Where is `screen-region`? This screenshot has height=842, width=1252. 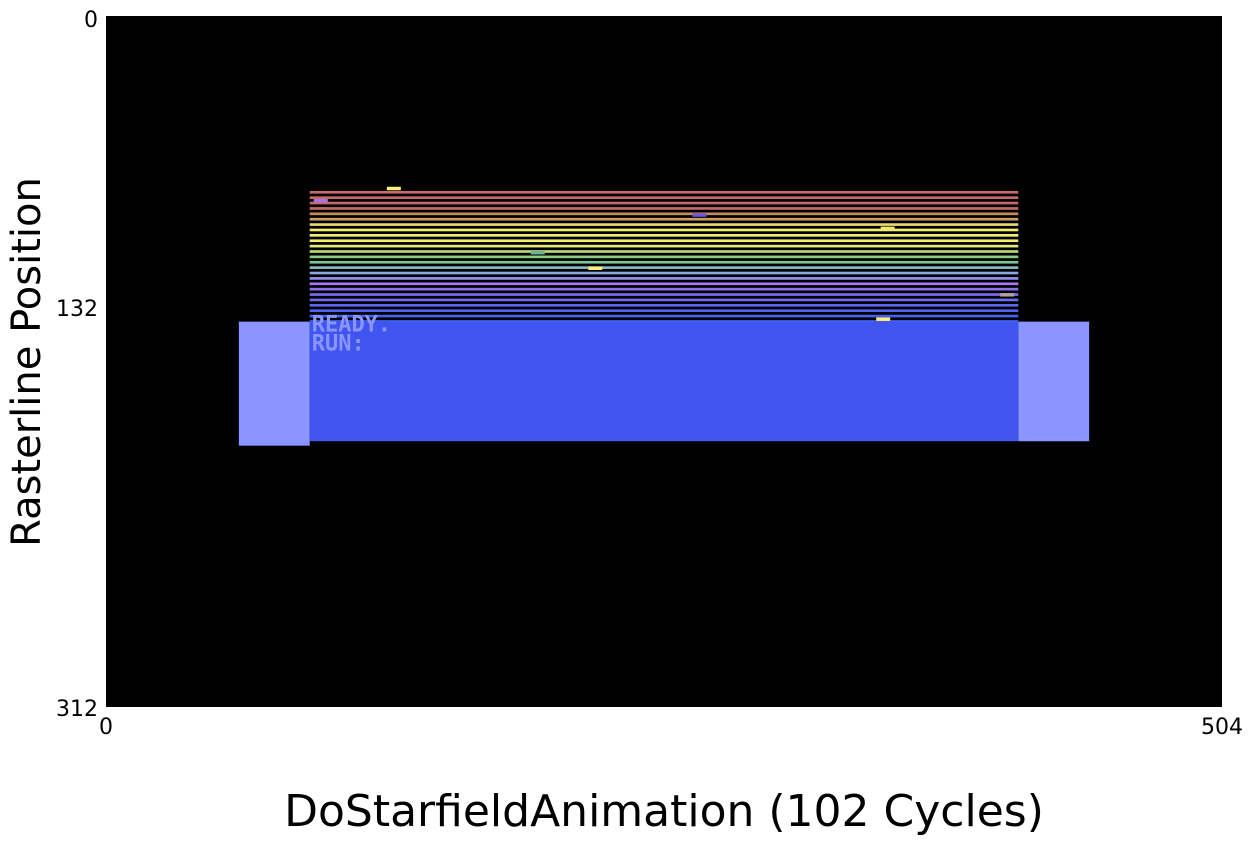
screen-region is located at coordinates (664, 381).